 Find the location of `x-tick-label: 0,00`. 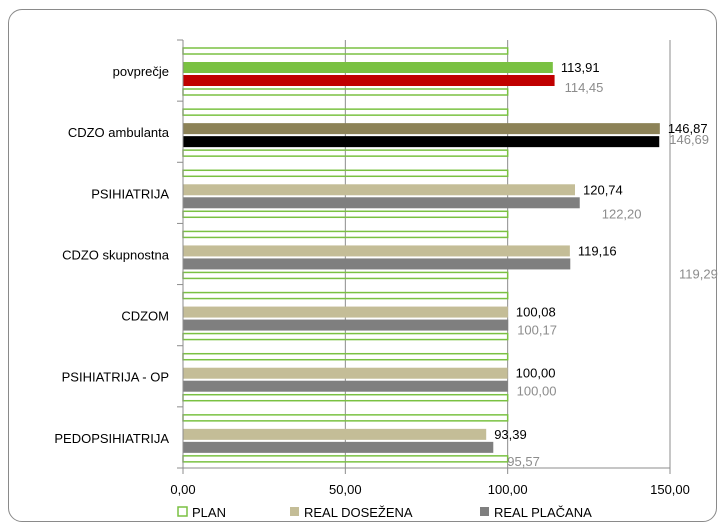

x-tick-label: 0,00 is located at coordinates (182, 489).